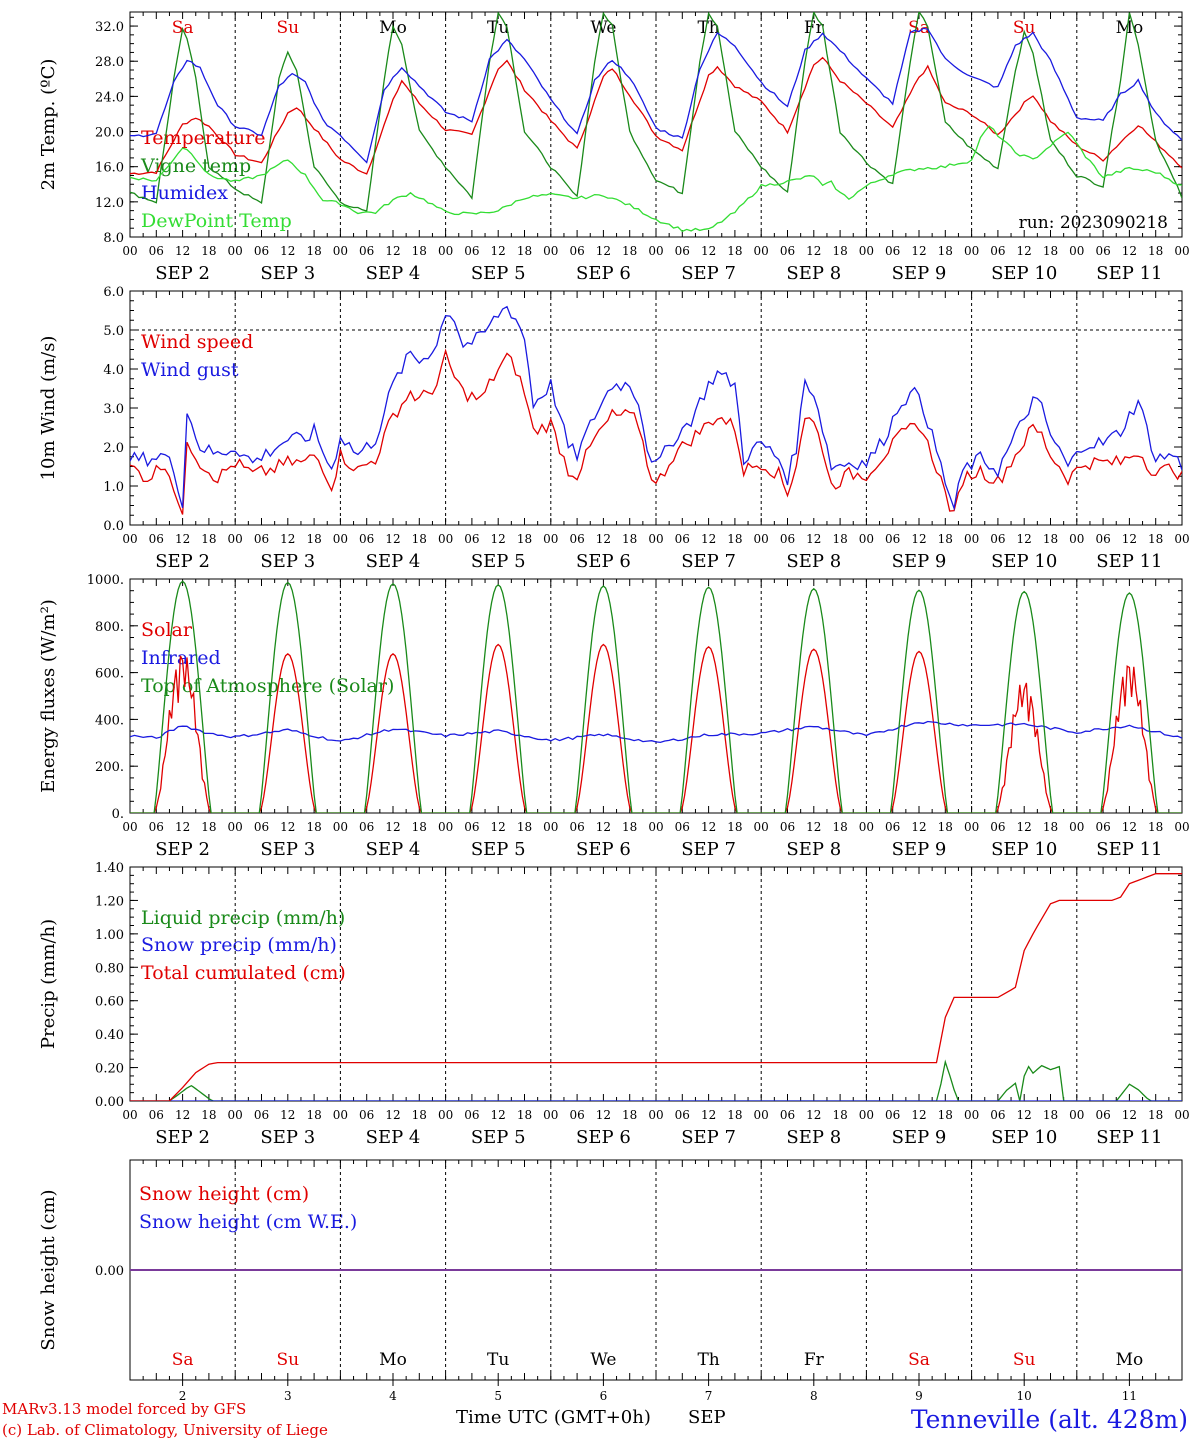 Image resolution: width=1194 pixels, height=1440 pixels. I want to click on y-tick-label: 0., so click(118, 814).